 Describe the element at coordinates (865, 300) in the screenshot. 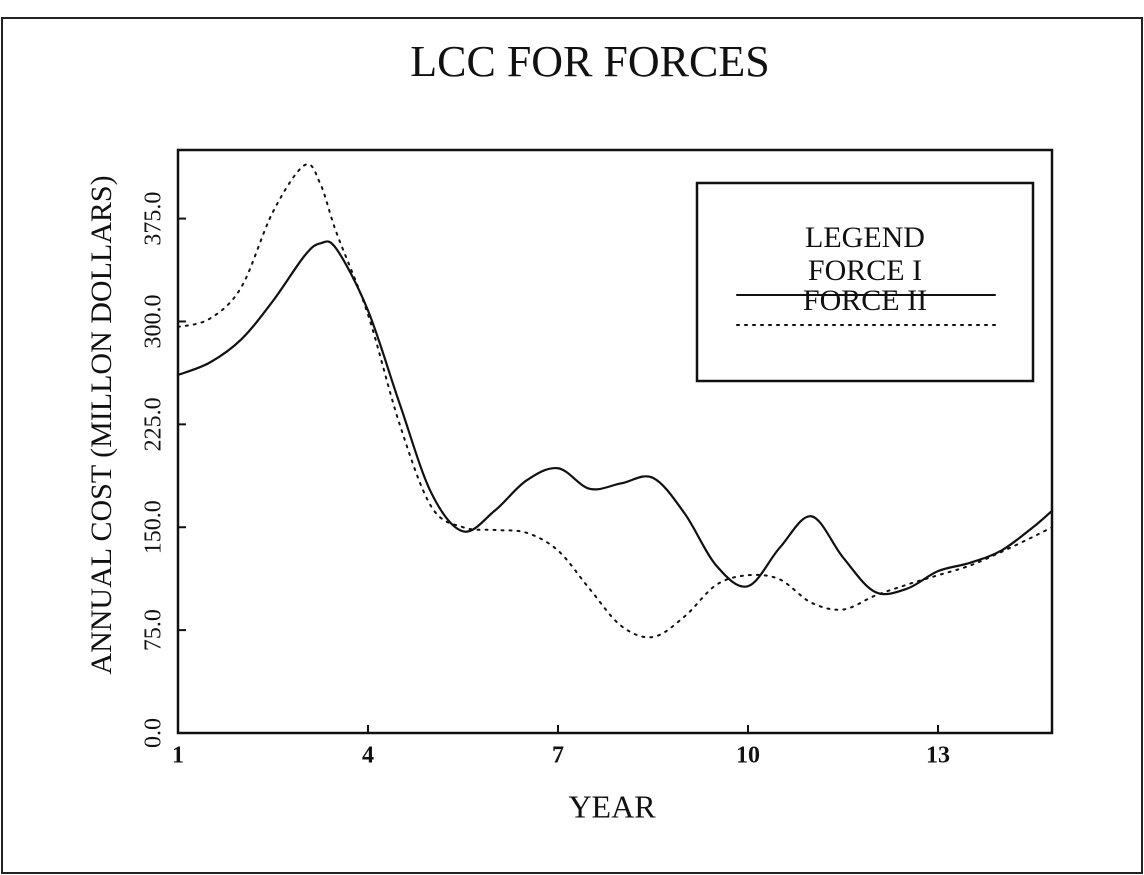

I see `legend-label: FORCE II` at that location.